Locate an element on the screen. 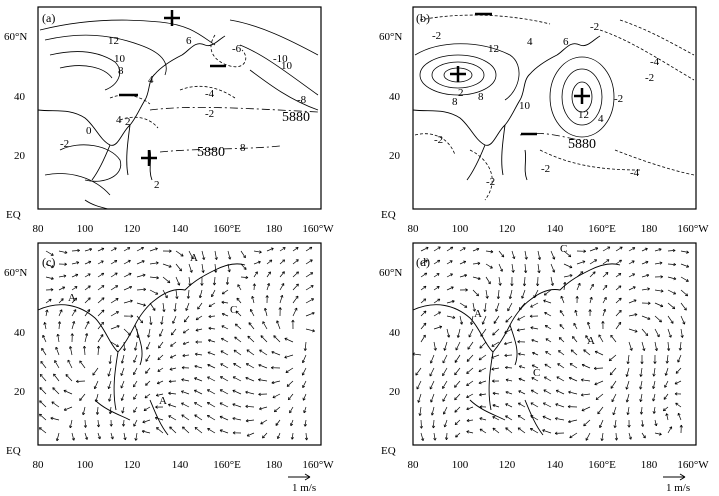  x-tick-label: 160°W is located at coordinates (693, 465).